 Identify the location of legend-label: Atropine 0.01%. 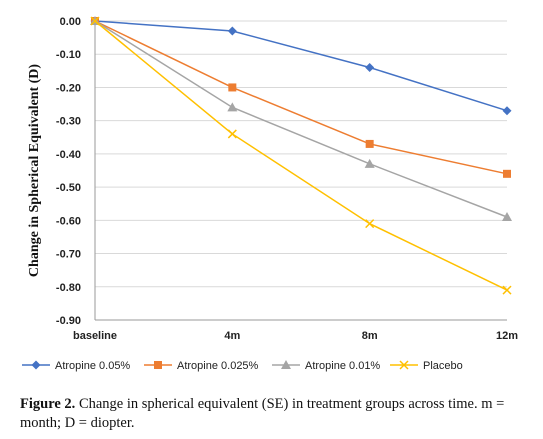
(342, 366).